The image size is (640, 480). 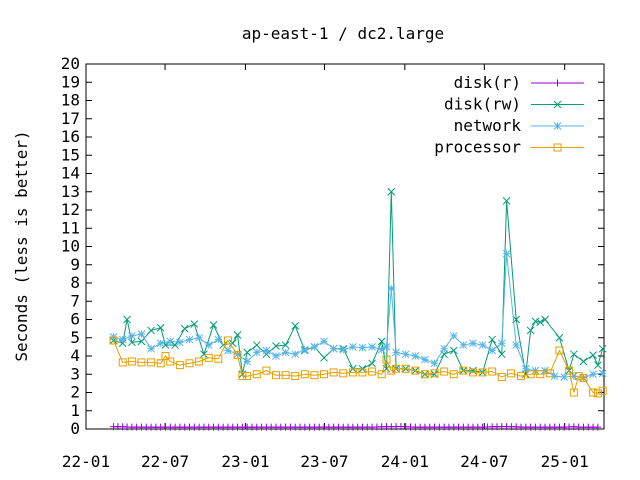 What do you see at coordinates (509, 115) in the screenshot?
I see `legend: disk(r) disk(rw) network processor` at bounding box center [509, 115].